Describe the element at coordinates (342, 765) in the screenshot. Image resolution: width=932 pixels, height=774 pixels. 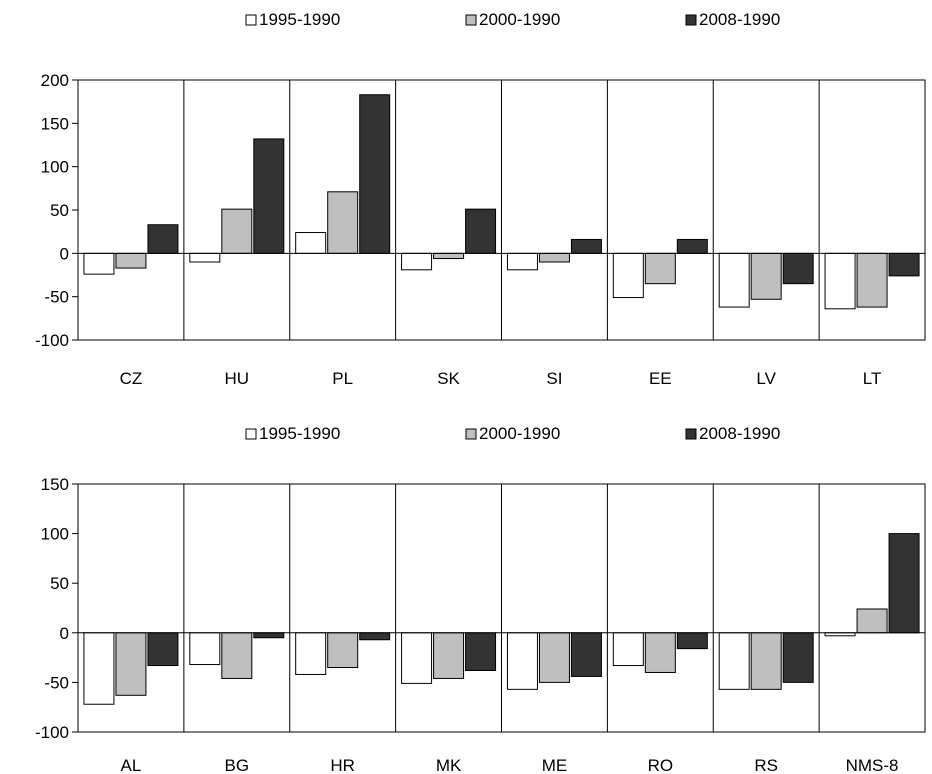
I see `x-category-label: HR` at that location.